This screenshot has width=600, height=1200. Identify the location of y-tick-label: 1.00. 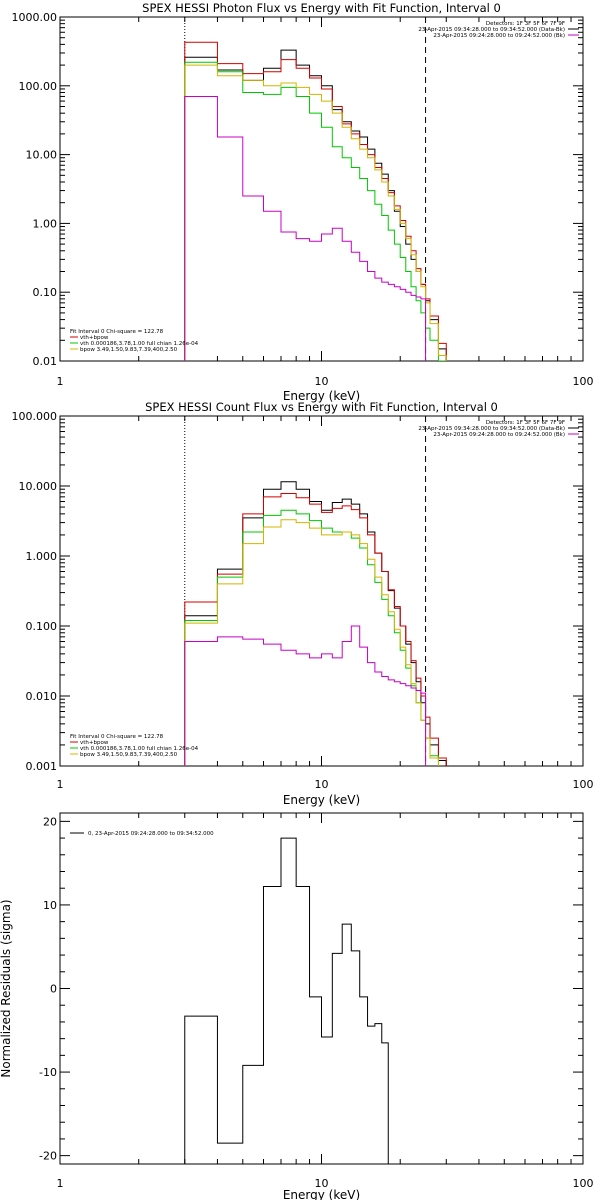
(45, 223).